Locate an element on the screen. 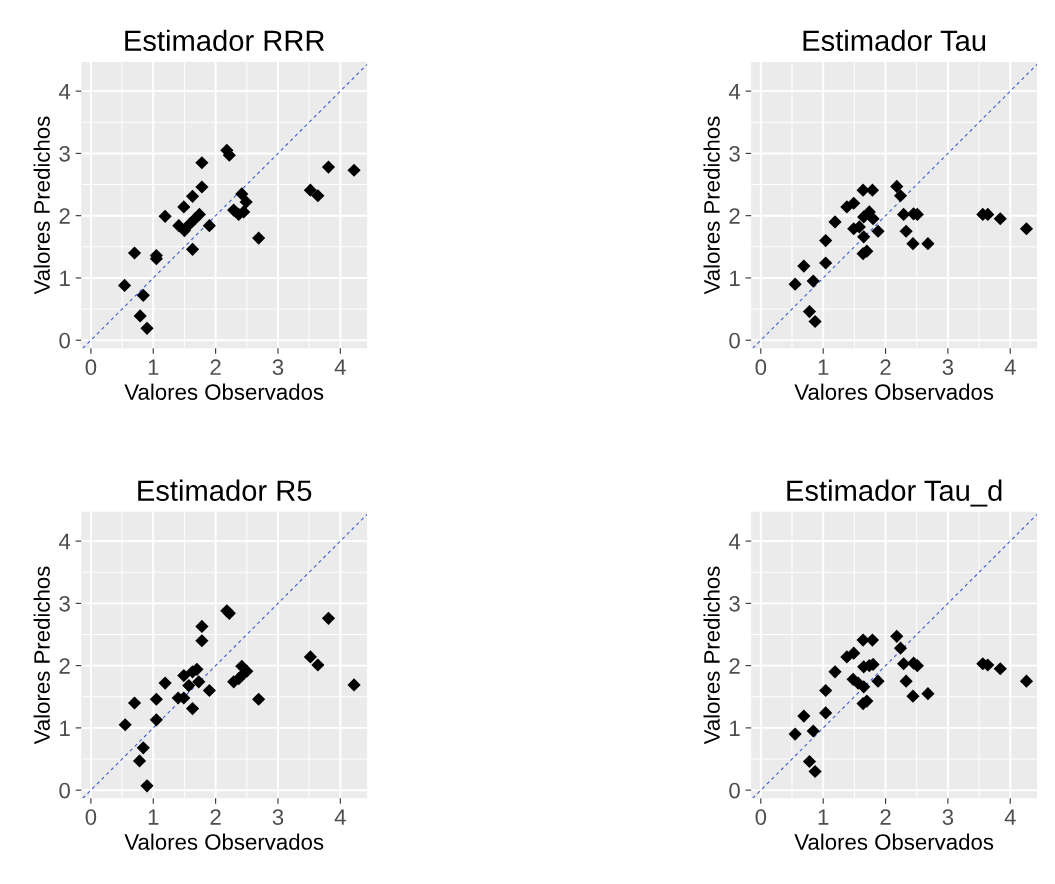  chart-title: Estimador Tau_d is located at coordinates (894, 493).